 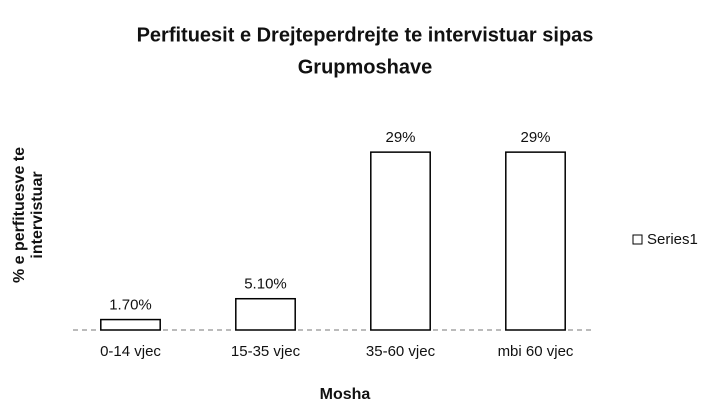 I want to click on data-label: 5.10%, so click(x=265, y=284).